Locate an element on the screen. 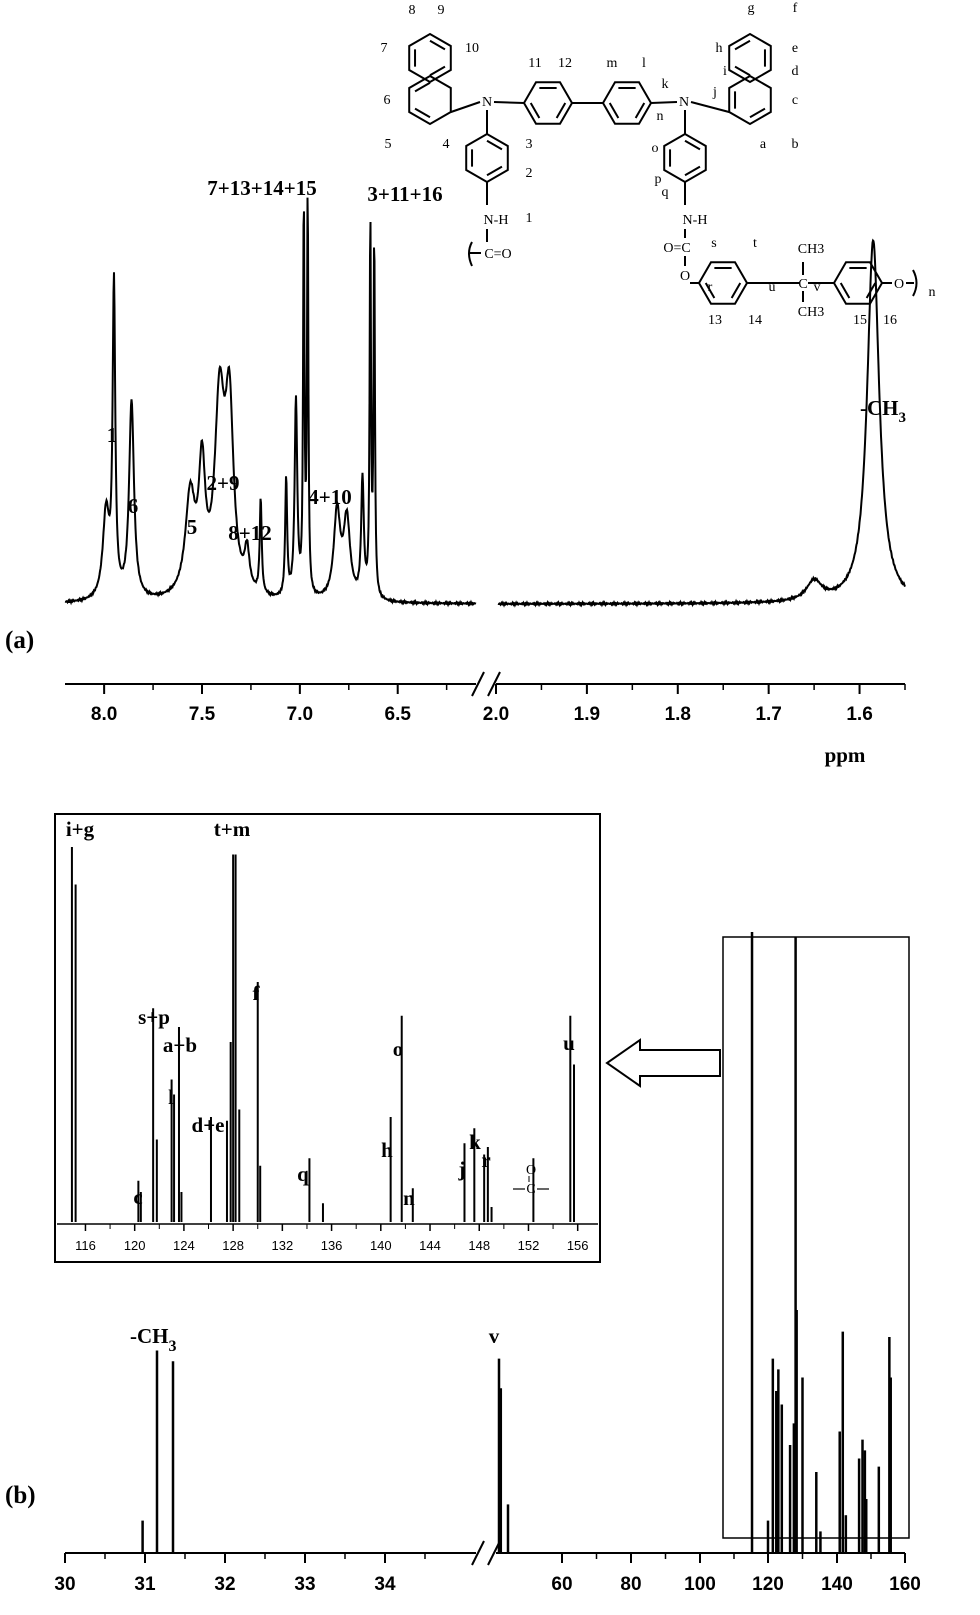 The height and width of the screenshot is (1615, 980). h-nmr-peak-label: 5 is located at coordinates (192, 527).